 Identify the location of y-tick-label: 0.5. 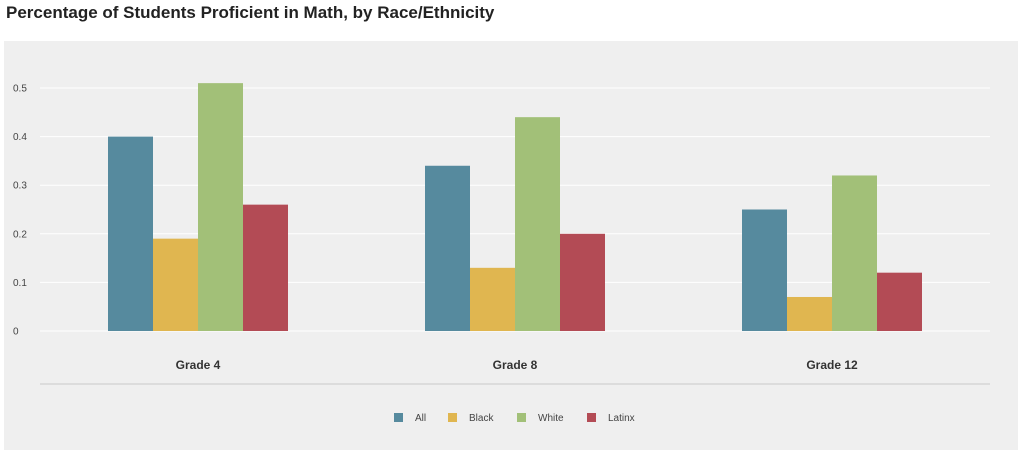
(20, 89).